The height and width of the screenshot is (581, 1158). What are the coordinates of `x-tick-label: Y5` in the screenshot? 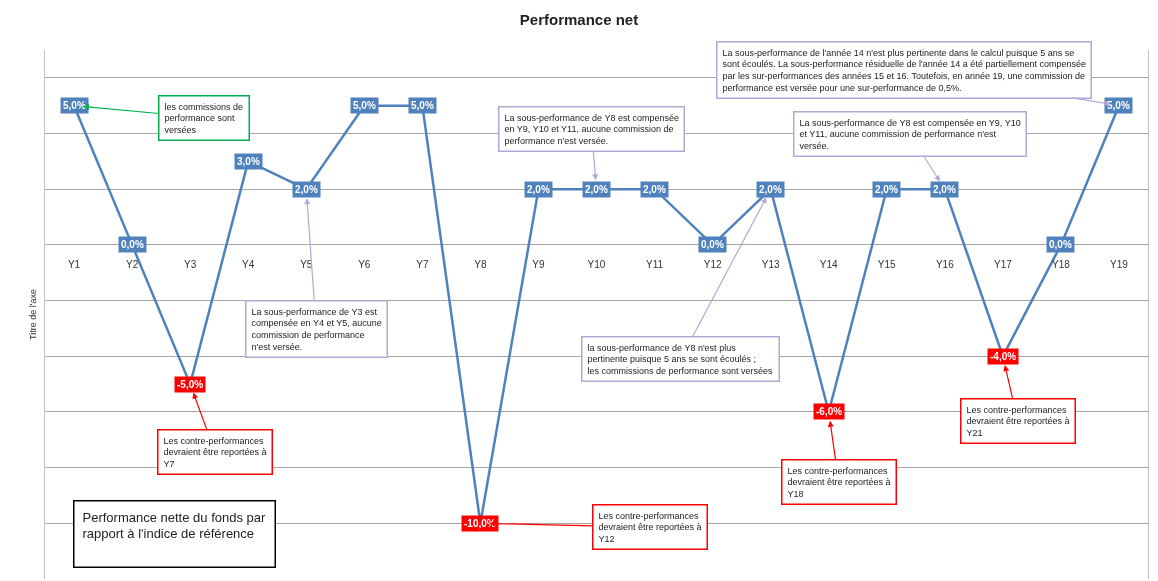 It's located at (306, 264).